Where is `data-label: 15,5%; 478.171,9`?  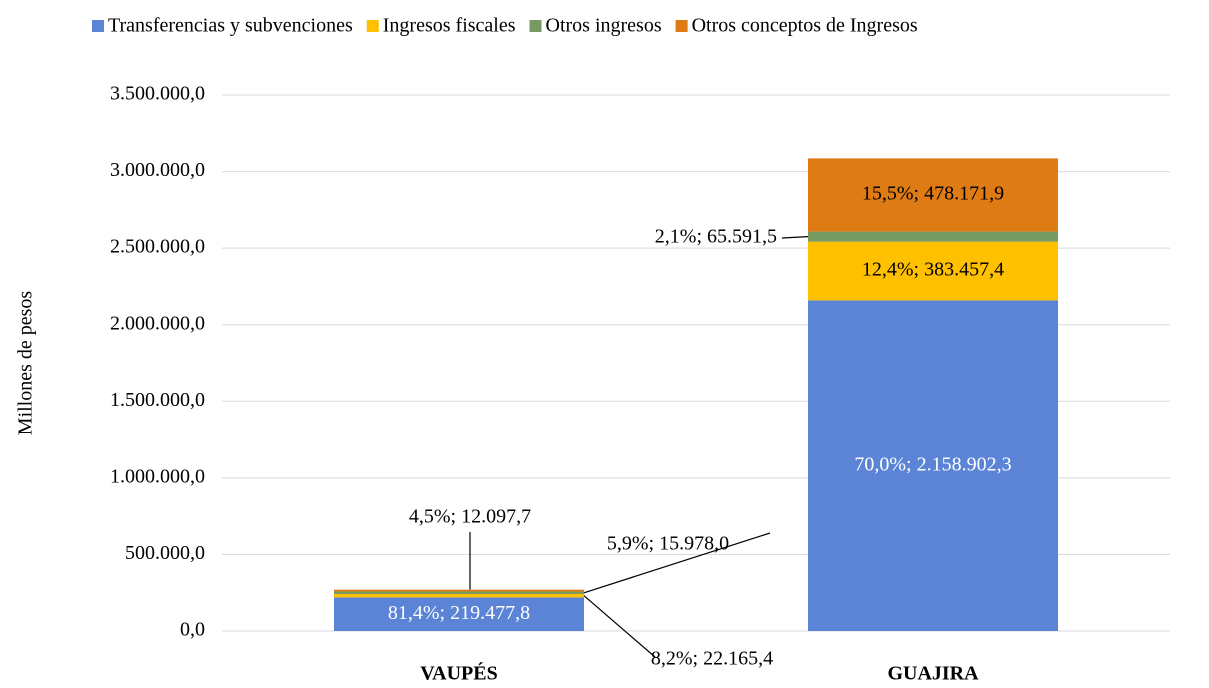 data-label: 15,5%; 478.171,9 is located at coordinates (933, 194).